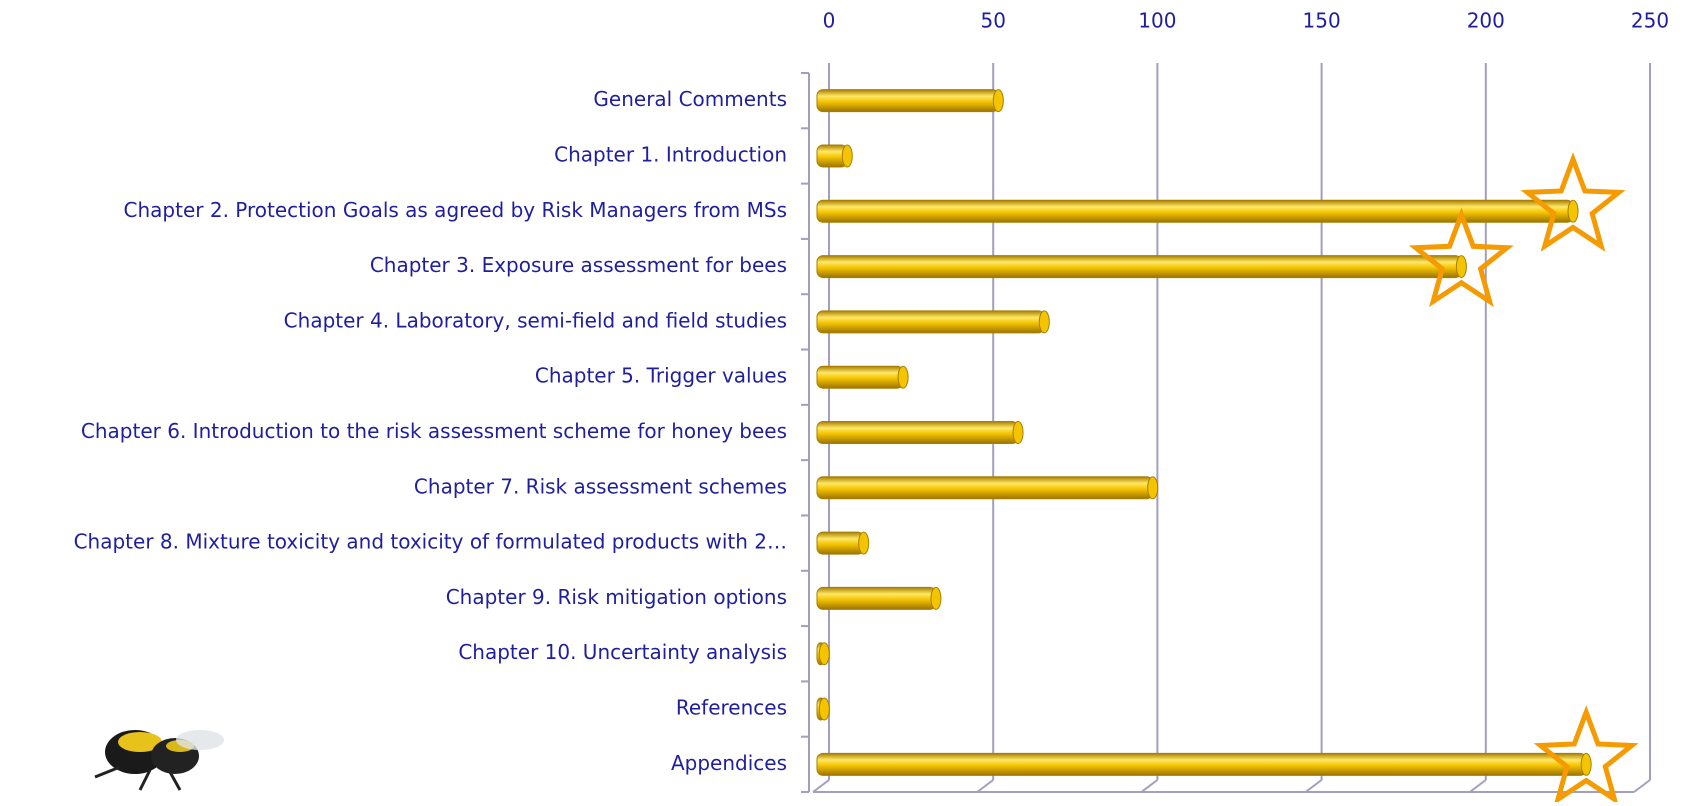  Describe the element at coordinates (992, 21) in the screenshot. I see `x-tick-label: 50` at that location.